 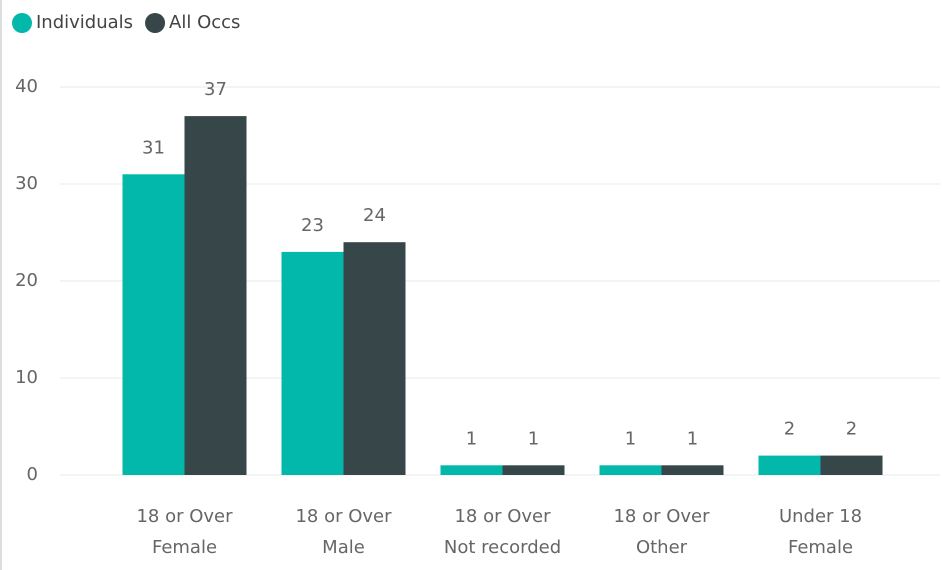 I want to click on x-tick-label: 18 or Over Male, so click(x=343, y=532).